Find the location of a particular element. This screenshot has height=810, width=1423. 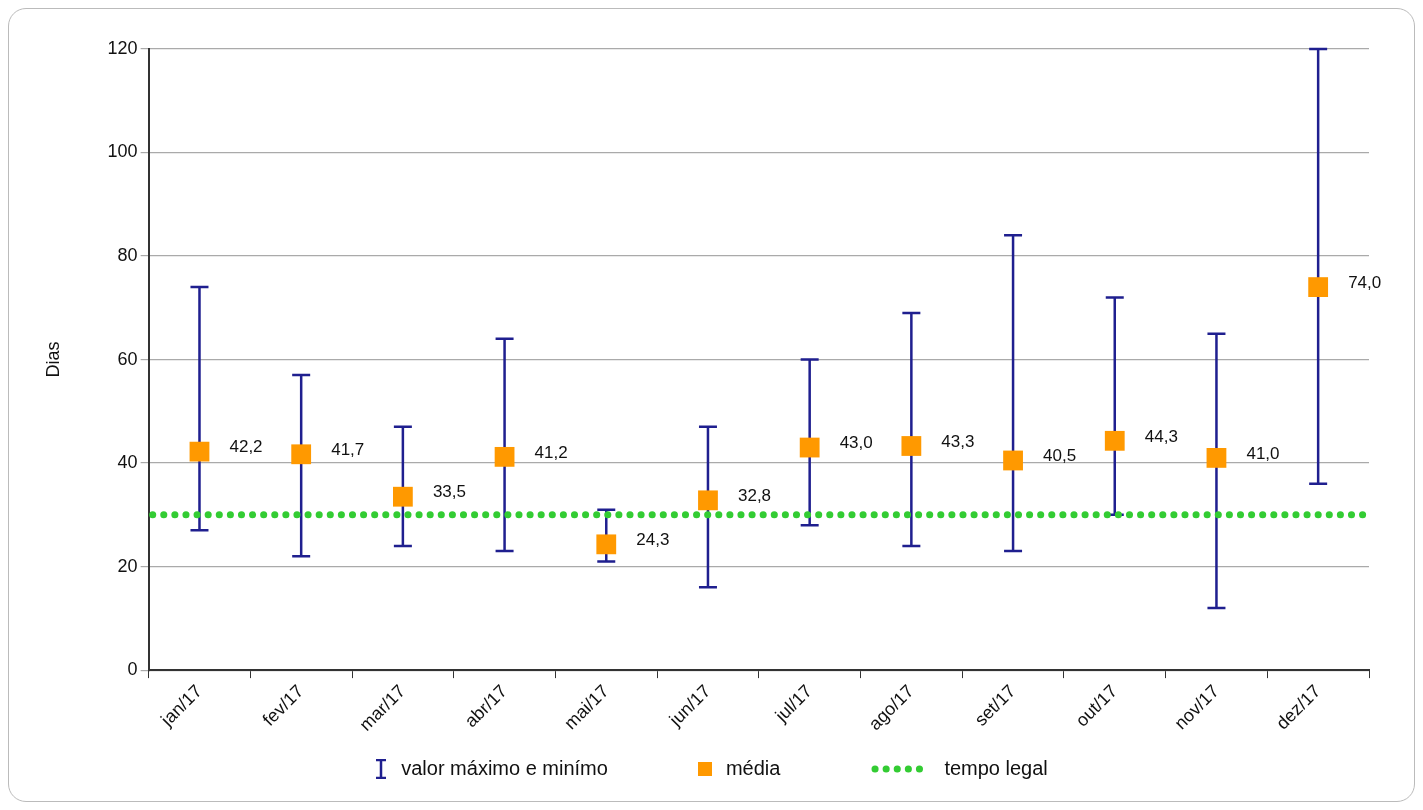

y-tick-label: 120 is located at coordinates (122, 47).